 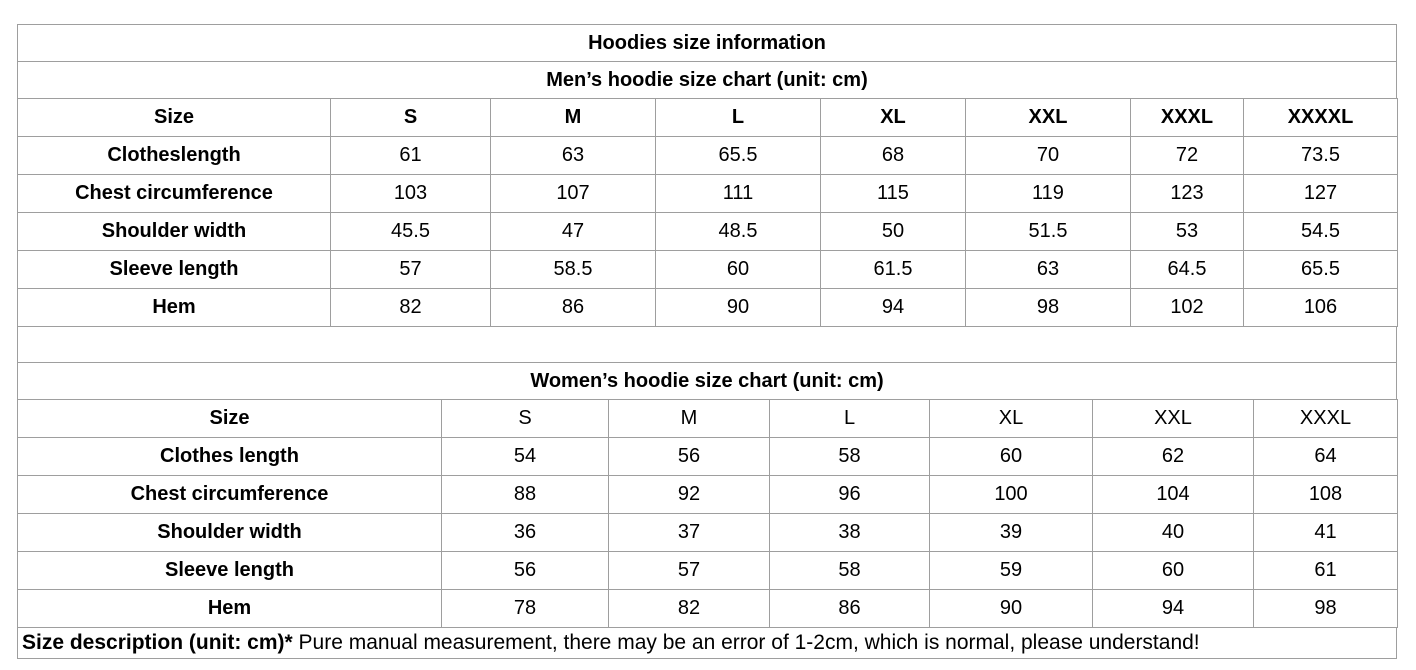 I want to click on measurement-value-cell: 123, so click(x=1187, y=193).